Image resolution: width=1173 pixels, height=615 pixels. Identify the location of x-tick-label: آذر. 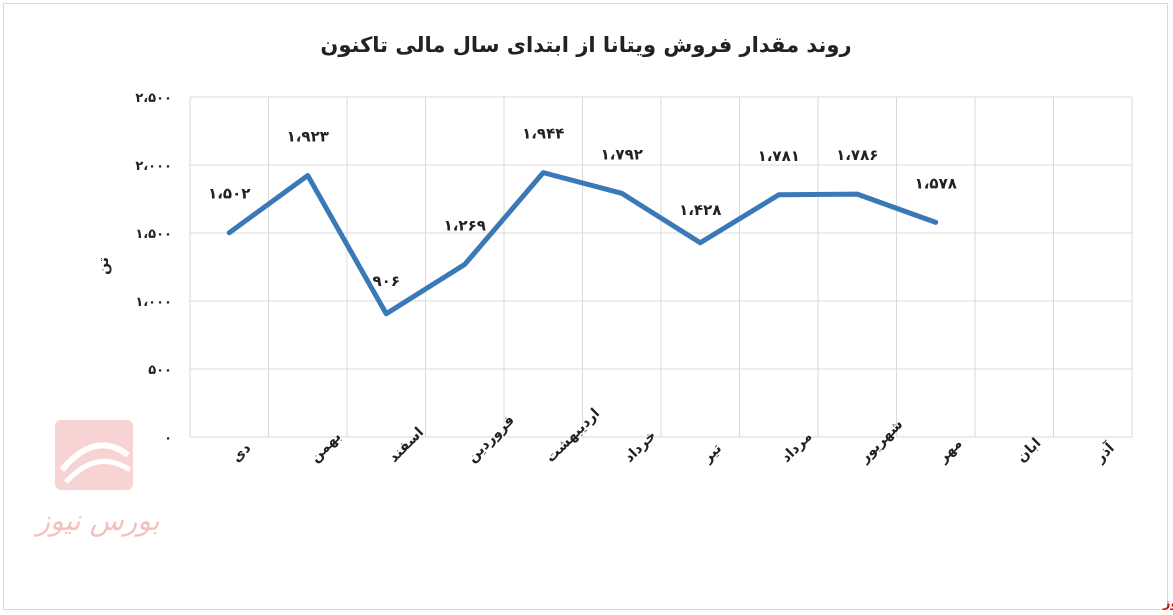
(1104, 452).